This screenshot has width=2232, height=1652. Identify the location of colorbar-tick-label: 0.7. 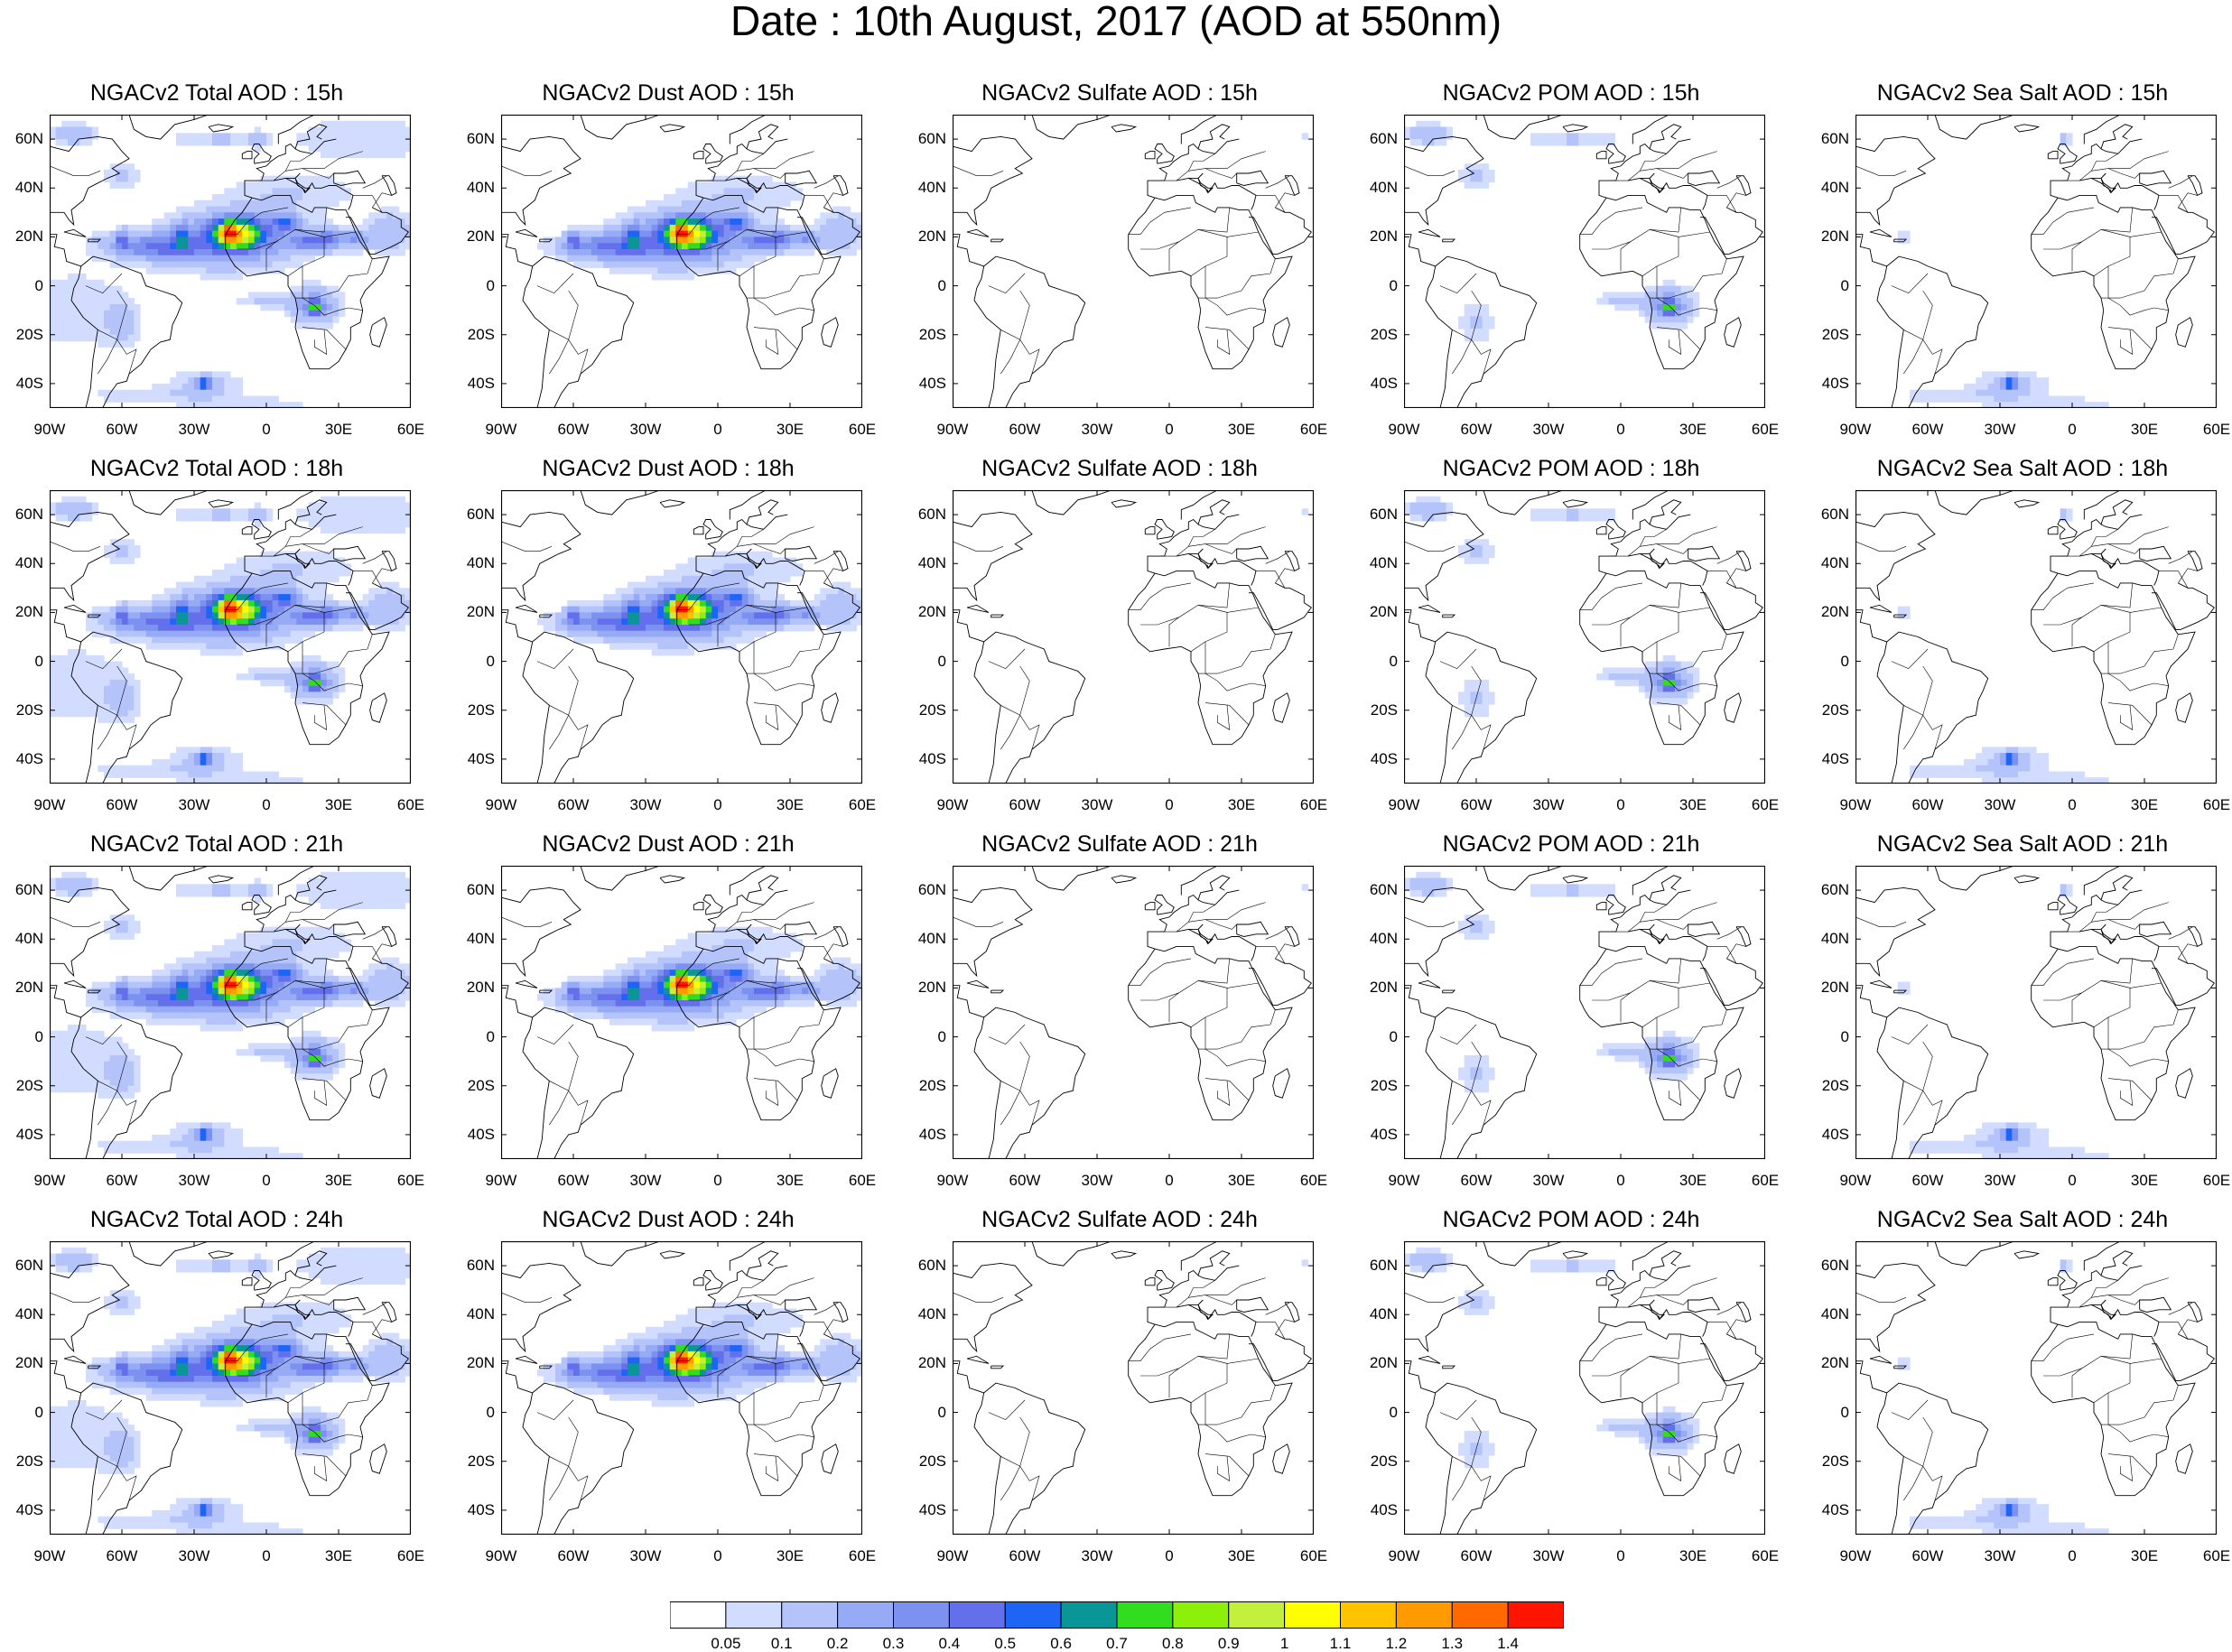
(1117, 1643).